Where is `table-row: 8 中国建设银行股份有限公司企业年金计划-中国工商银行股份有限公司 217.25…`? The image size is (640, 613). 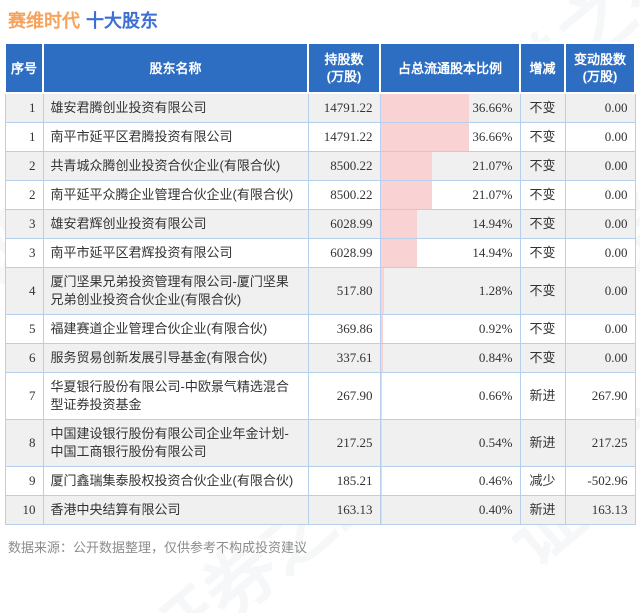
table-row: 8 中国建设银行股份有限公司企业年金计划-中国工商银行股份有限公司 217.25… is located at coordinates (320, 443).